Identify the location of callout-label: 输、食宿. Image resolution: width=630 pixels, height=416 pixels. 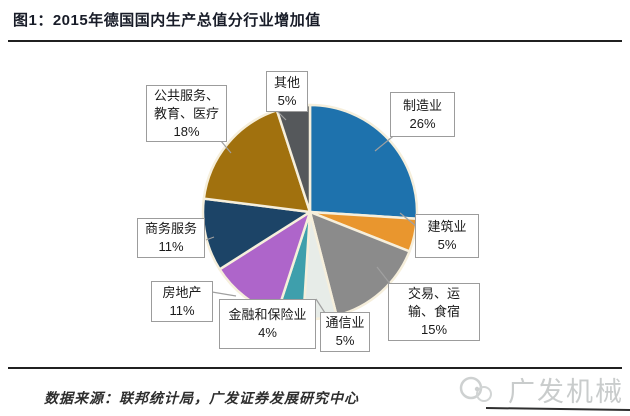
(433, 311).